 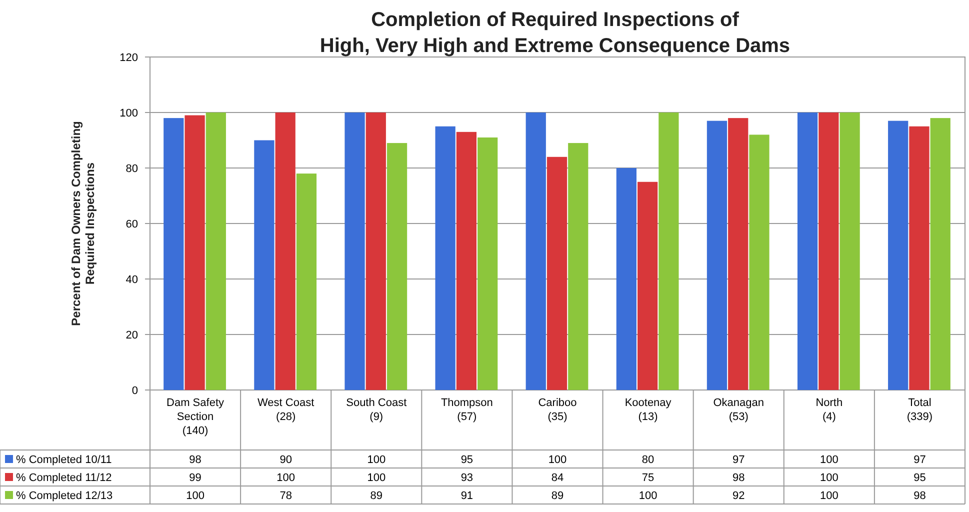 What do you see at coordinates (129, 58) in the screenshot?
I see `y-tick-label: 120` at bounding box center [129, 58].